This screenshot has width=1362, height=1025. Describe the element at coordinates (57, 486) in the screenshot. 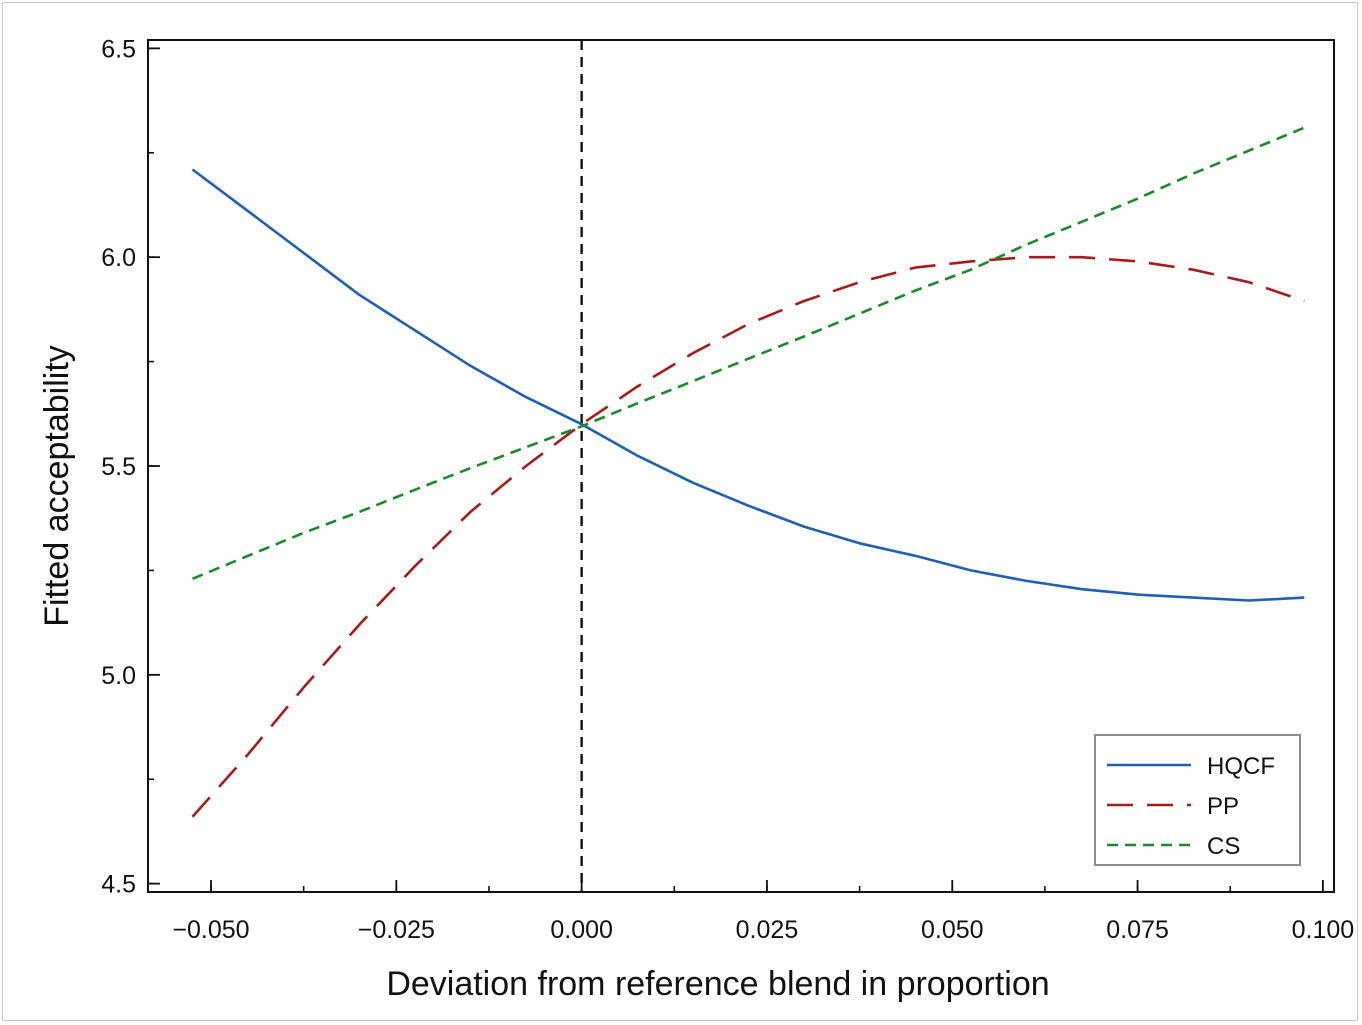

I see `y-axis-label: Fitted acceptability` at that location.